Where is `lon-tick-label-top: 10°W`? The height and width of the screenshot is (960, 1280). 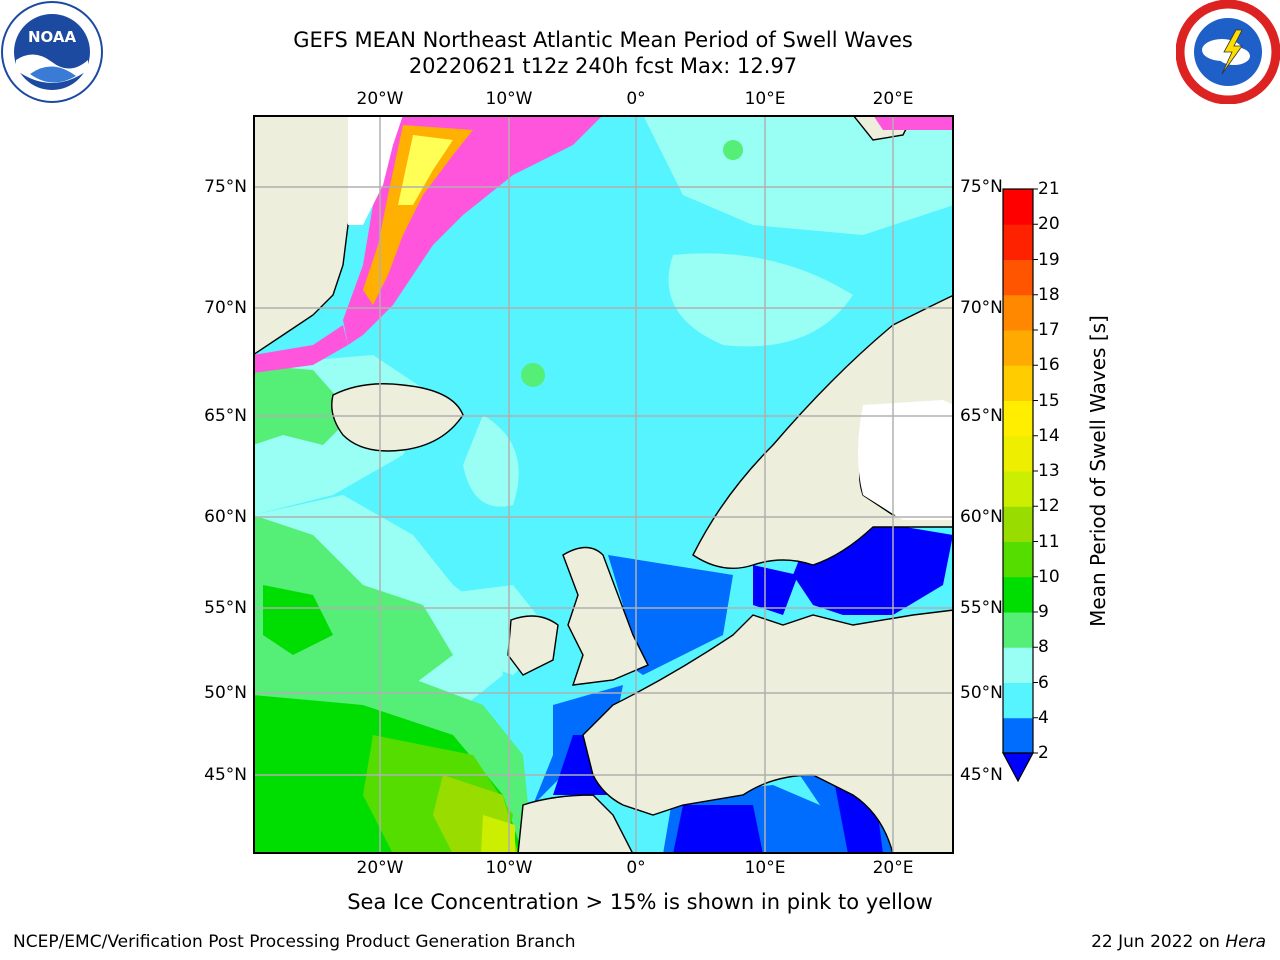 lon-tick-label-top: 10°W is located at coordinates (509, 99).